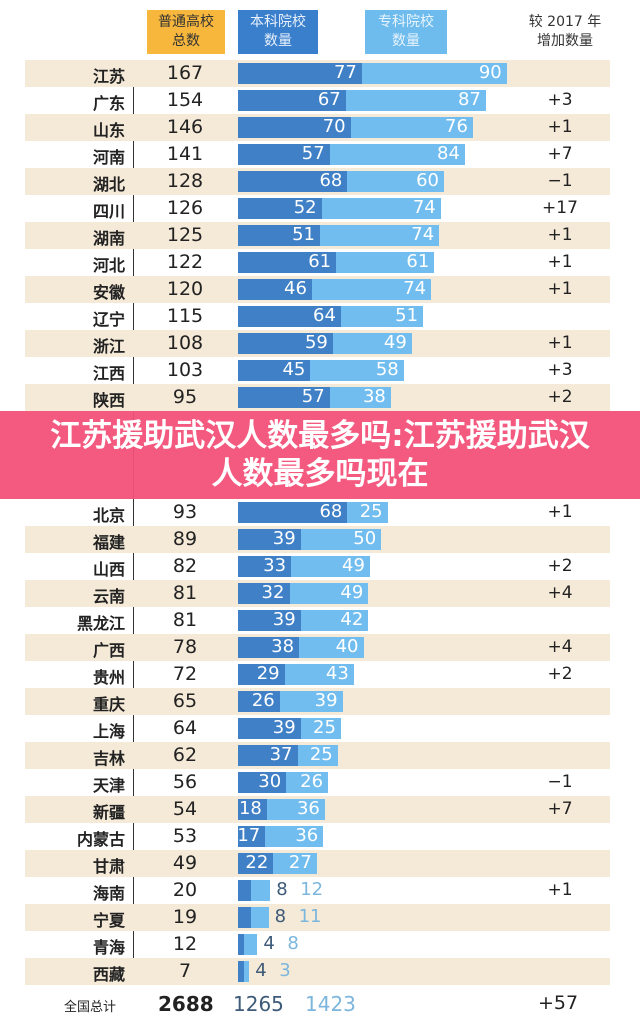 This screenshot has width=640, height=1025. I want to click on change-value: +2, so click(560, 674).